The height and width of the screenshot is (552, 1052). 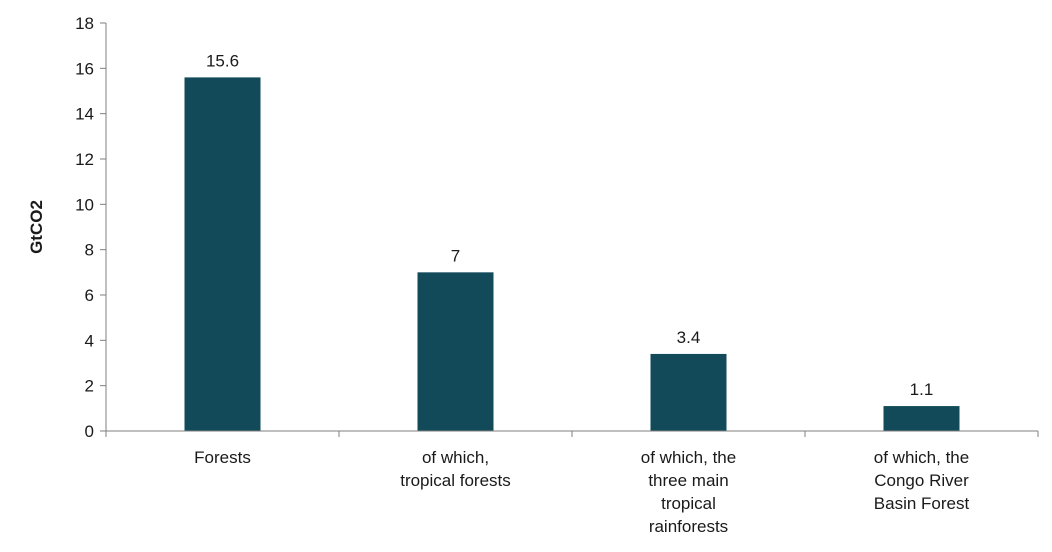 I want to click on data-label: 3.4, so click(x=689, y=337).